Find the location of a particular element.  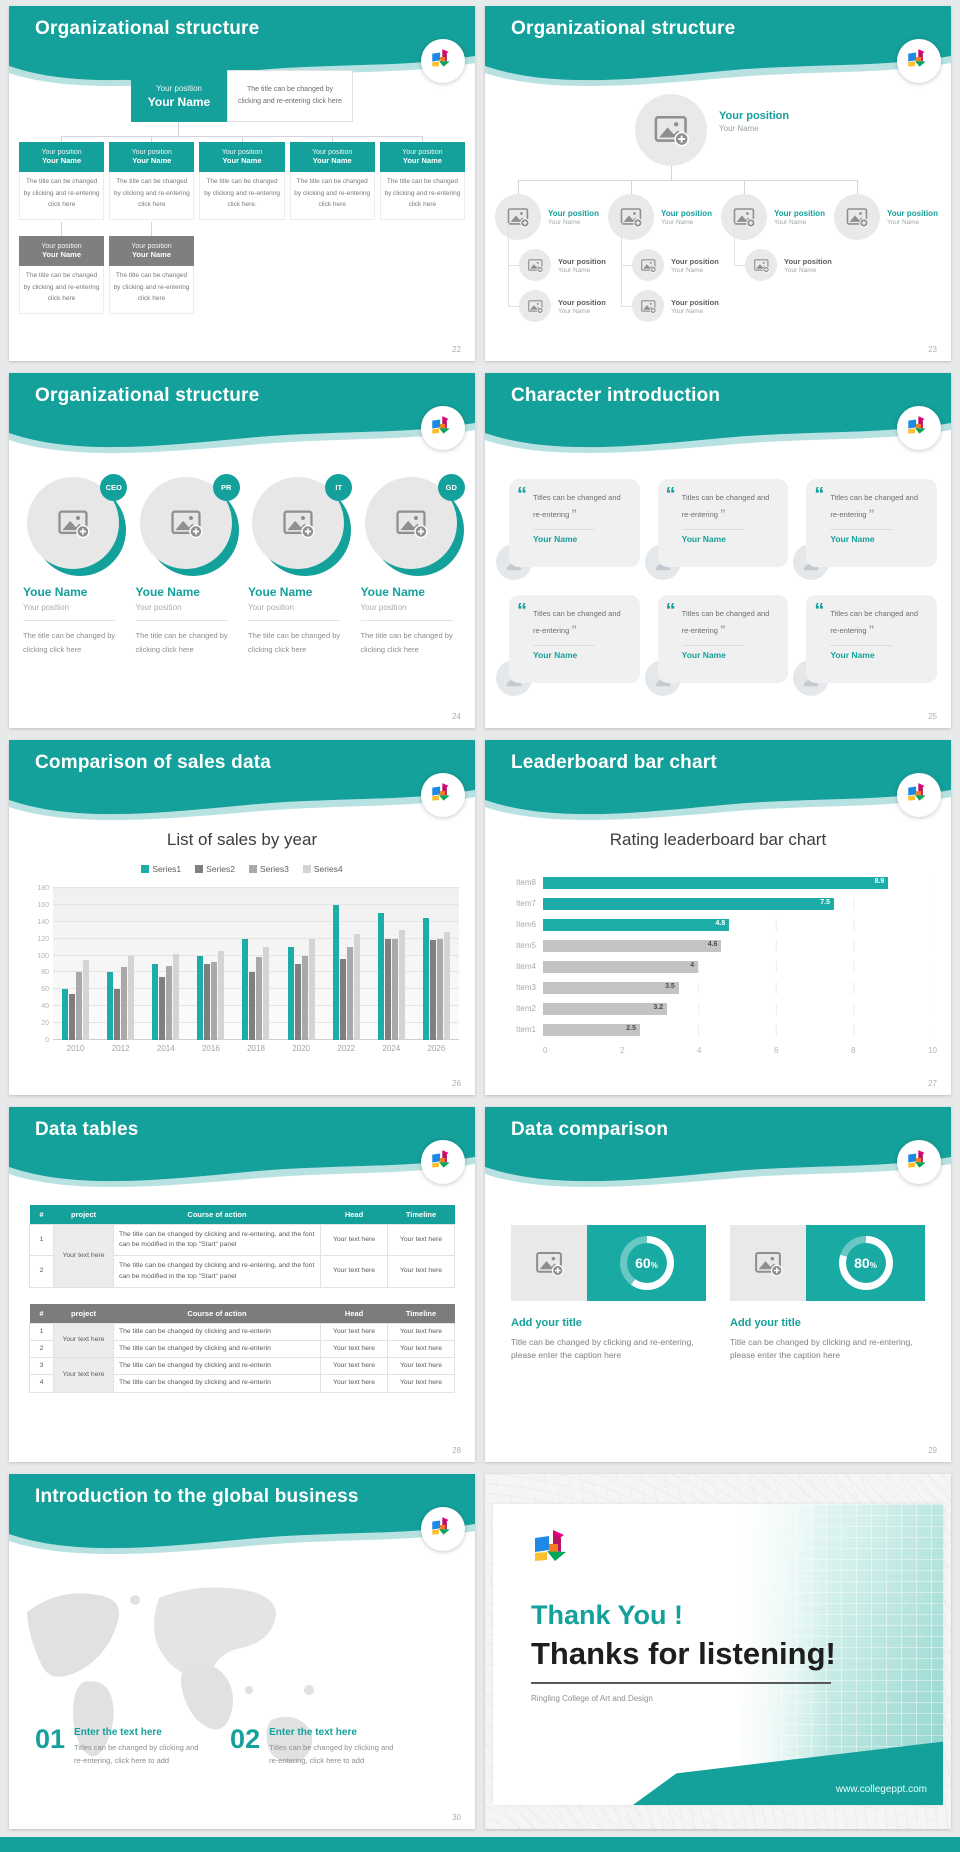

org-subnode: Your position Your Name is located at coordinates (558, 293).